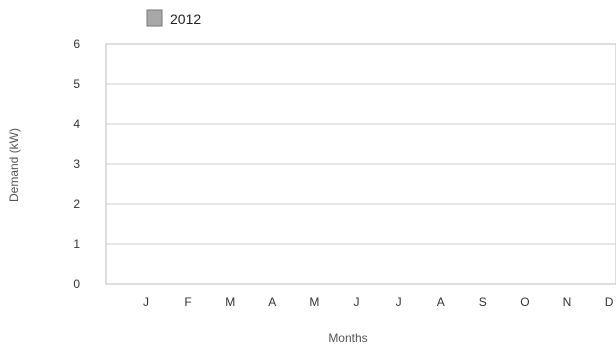 This screenshot has height=348, width=616. Describe the element at coordinates (185, 19) in the screenshot. I see `legend-label-2012: 2012` at that location.